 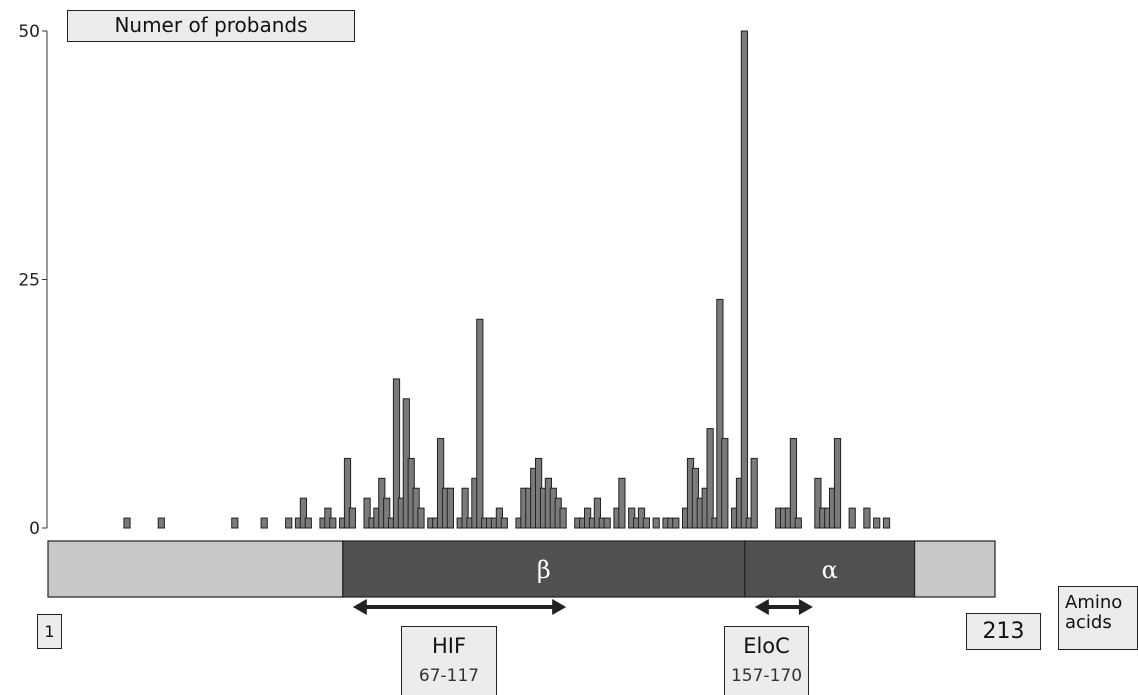 I want to click on unit-line-1: Amino, so click(x=1094, y=602).